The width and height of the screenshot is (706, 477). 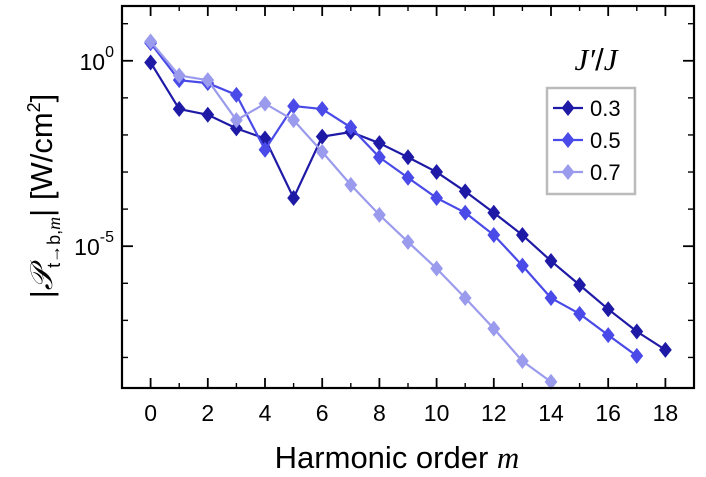 What do you see at coordinates (608, 413) in the screenshot?
I see `x-tick-label: 16` at bounding box center [608, 413].